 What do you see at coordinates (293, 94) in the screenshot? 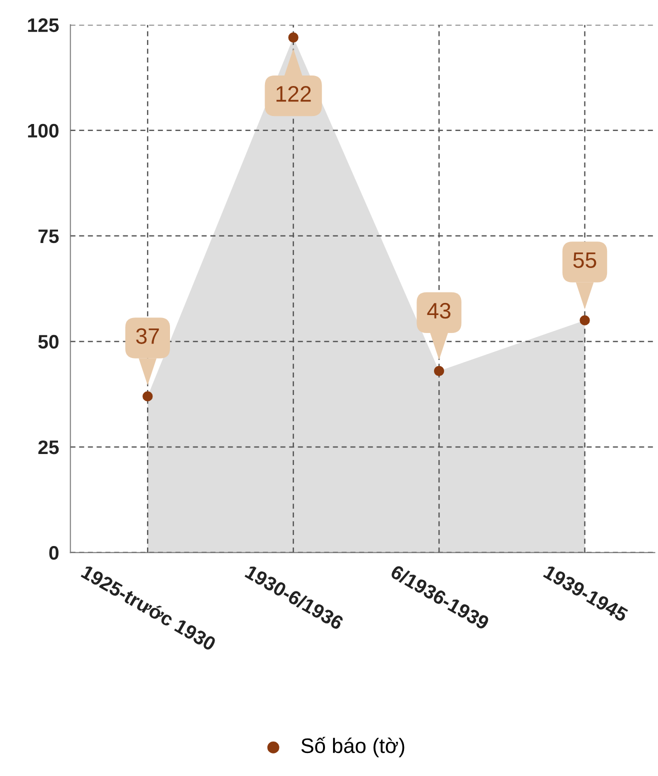
I see `data-label: 122` at bounding box center [293, 94].